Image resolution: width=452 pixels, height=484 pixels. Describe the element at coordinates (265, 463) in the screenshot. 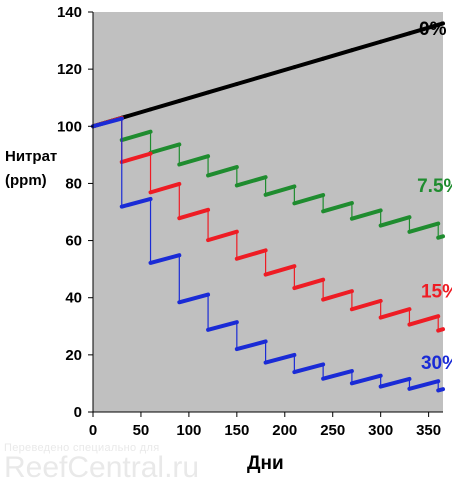

I see `x-axis-title: Дни` at that location.